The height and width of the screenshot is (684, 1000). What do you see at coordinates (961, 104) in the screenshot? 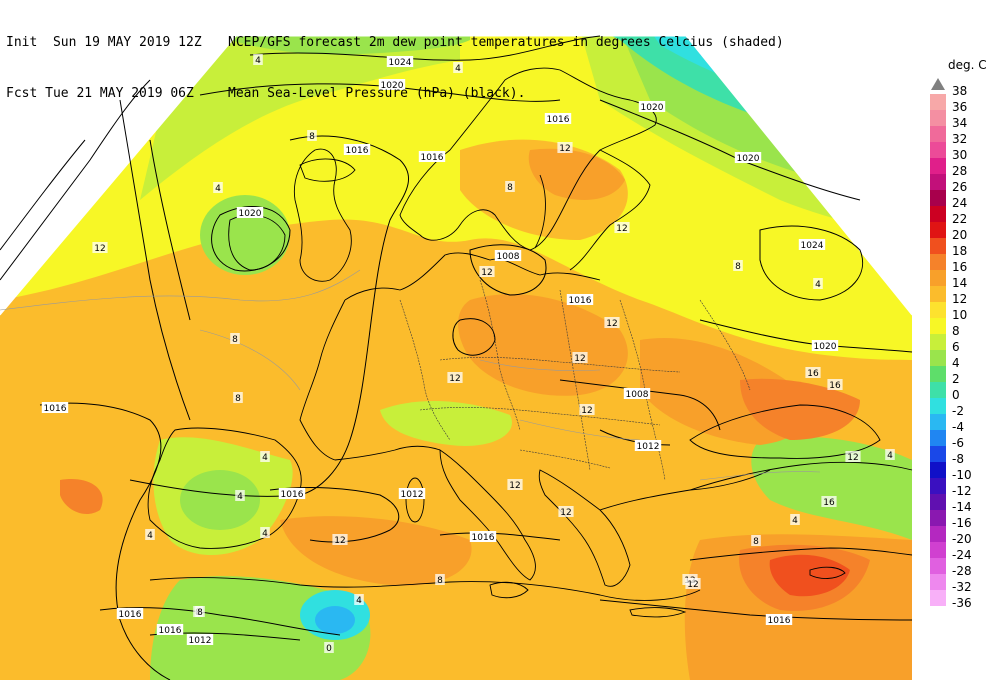
I see `legend-entry: 36` at bounding box center [961, 104].